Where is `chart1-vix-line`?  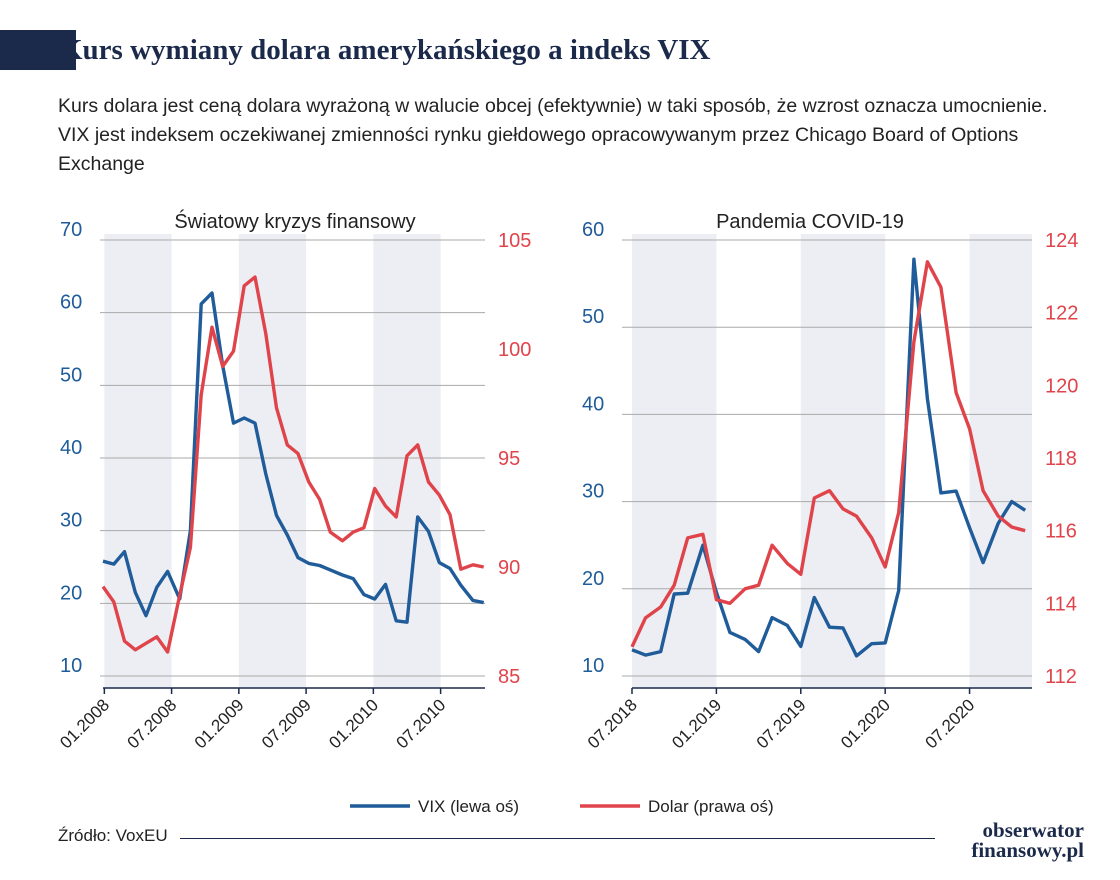
chart1-vix-line is located at coordinates (293, 457).